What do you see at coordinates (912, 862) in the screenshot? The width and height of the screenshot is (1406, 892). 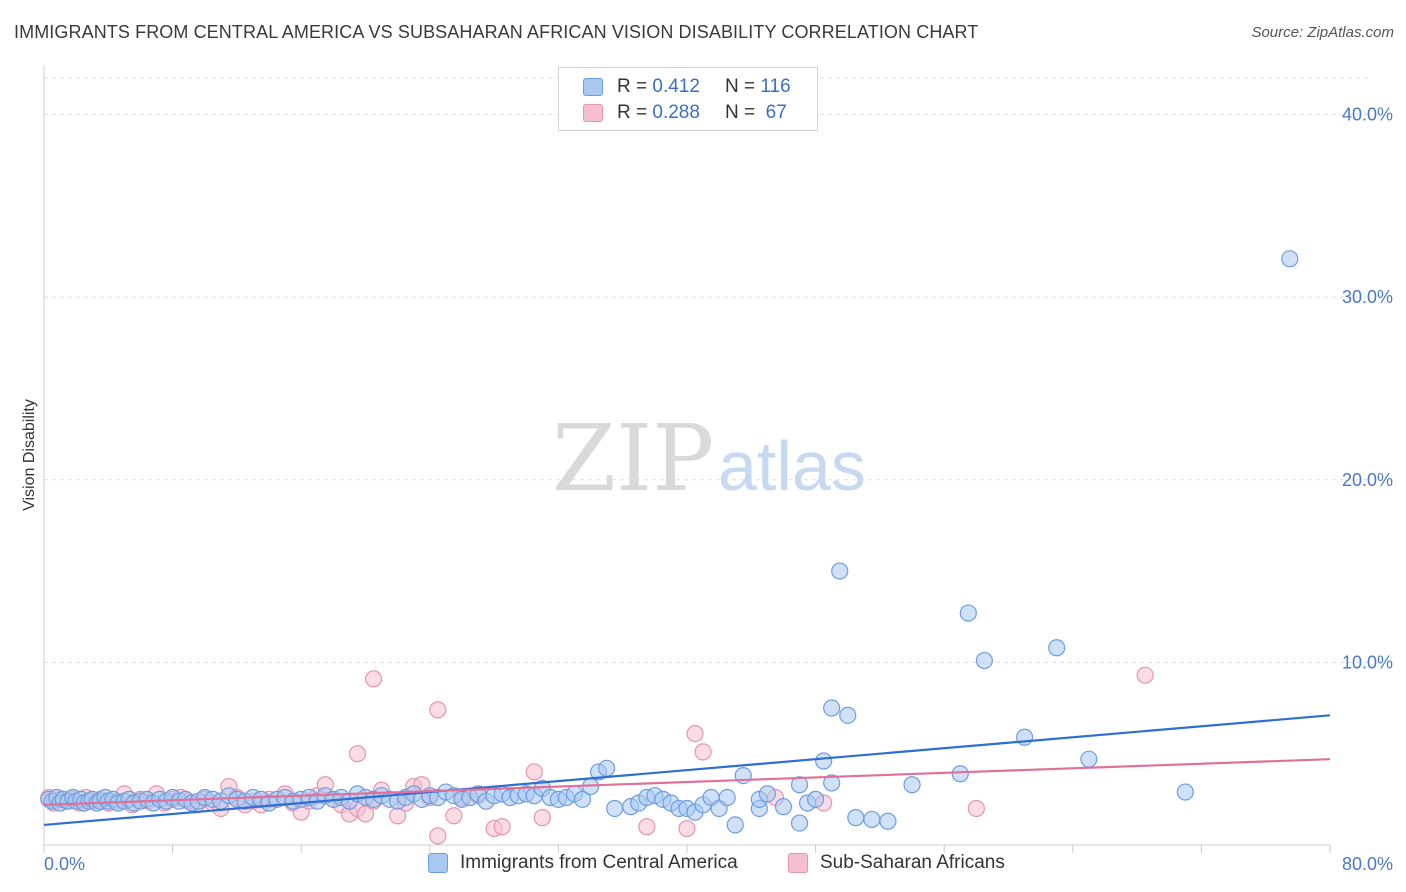 I see `bottom-legend-label: Sub-Saharan Africans` at bounding box center [912, 862].